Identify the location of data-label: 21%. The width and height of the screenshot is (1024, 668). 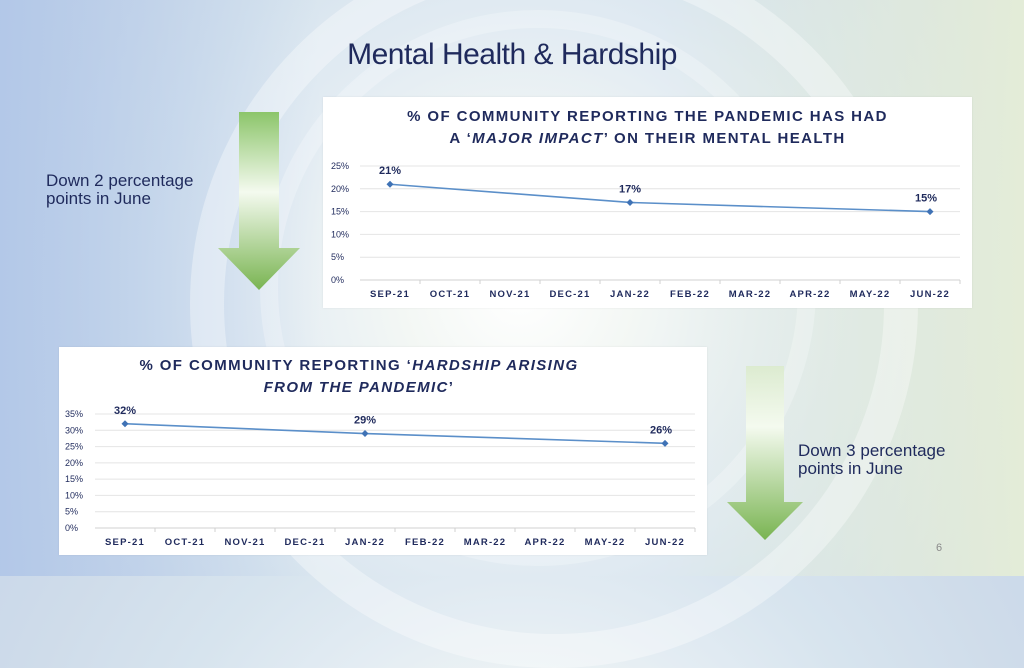
(390, 171).